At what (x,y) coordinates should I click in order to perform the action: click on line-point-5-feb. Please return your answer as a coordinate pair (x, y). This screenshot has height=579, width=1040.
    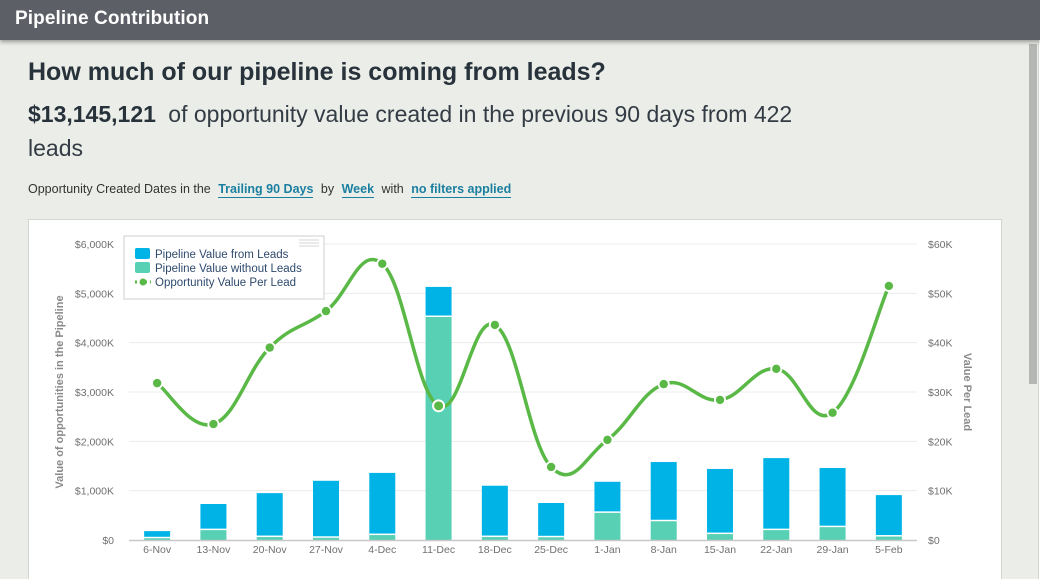
    Looking at the image, I should click on (889, 286).